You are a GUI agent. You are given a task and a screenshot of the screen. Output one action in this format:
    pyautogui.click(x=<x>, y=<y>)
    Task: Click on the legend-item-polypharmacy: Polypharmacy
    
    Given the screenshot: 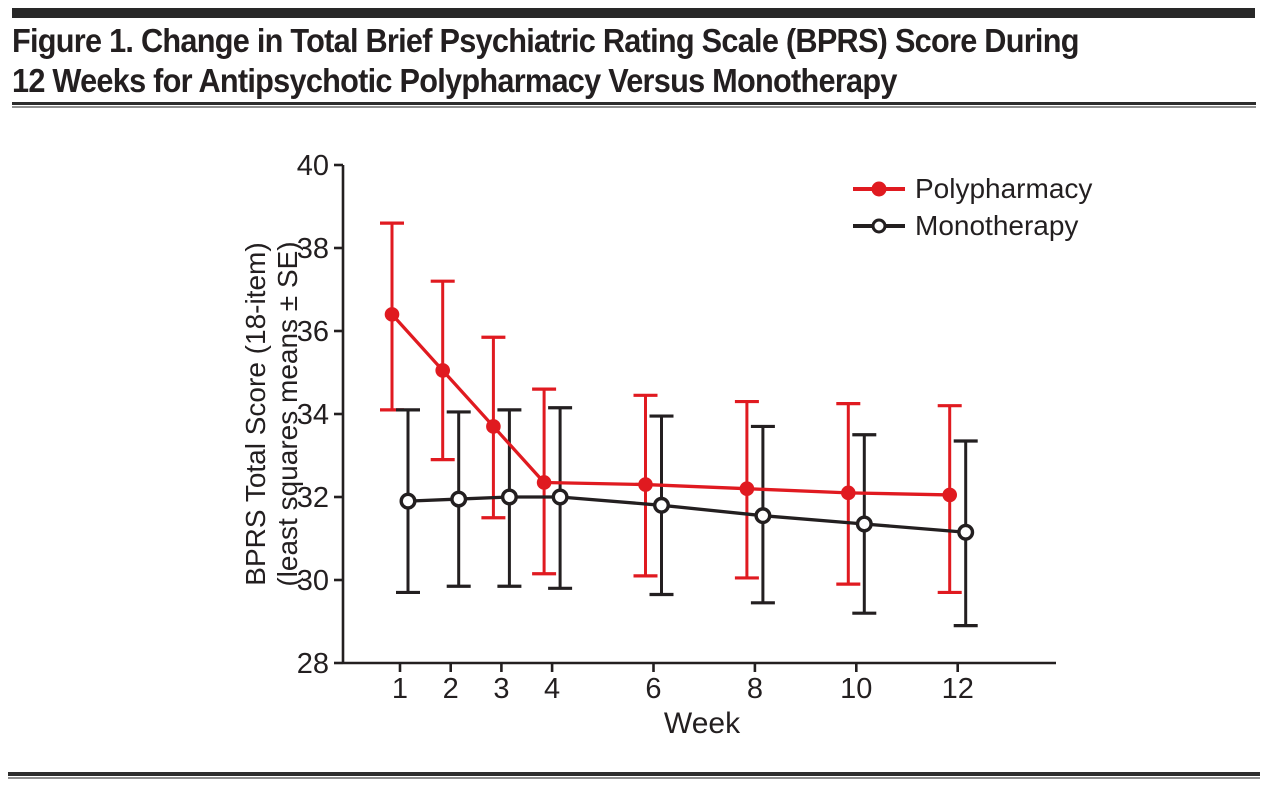 What is the action you would take?
    pyautogui.click(x=973, y=188)
    